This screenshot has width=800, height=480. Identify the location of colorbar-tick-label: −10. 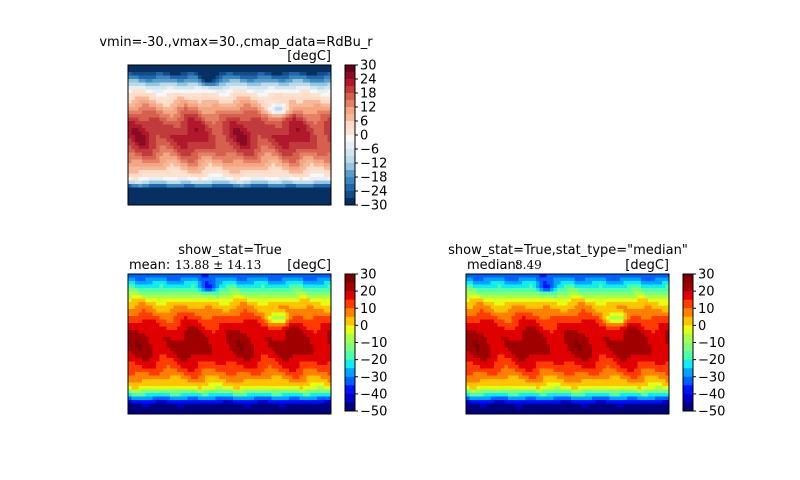
(373, 343).